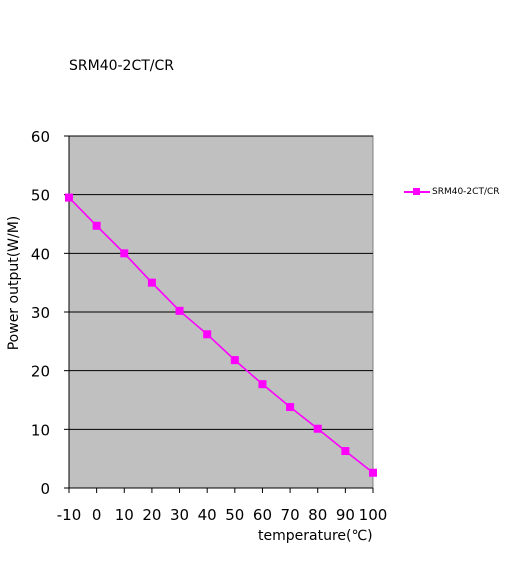 This screenshot has width=520, height=562. What do you see at coordinates (69, 515) in the screenshot?
I see `x-tick-label: -10` at bounding box center [69, 515].